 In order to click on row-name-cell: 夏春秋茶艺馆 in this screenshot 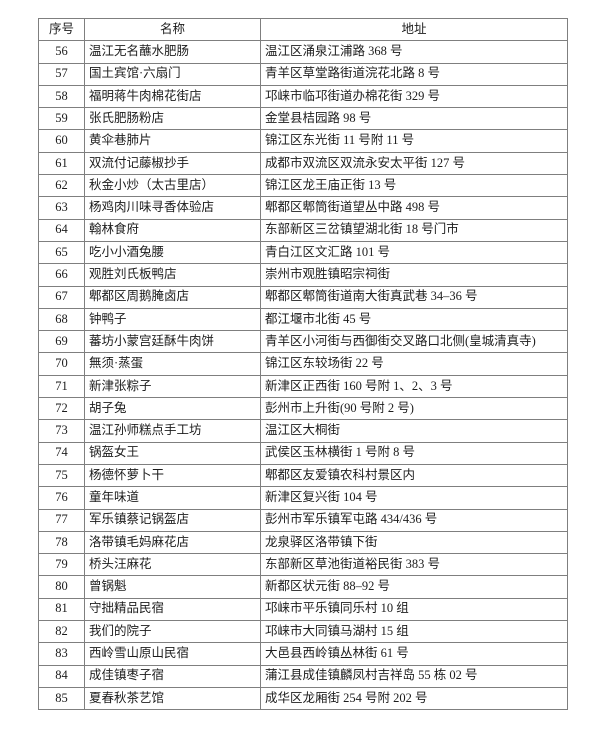, I will do `click(172, 698)`.